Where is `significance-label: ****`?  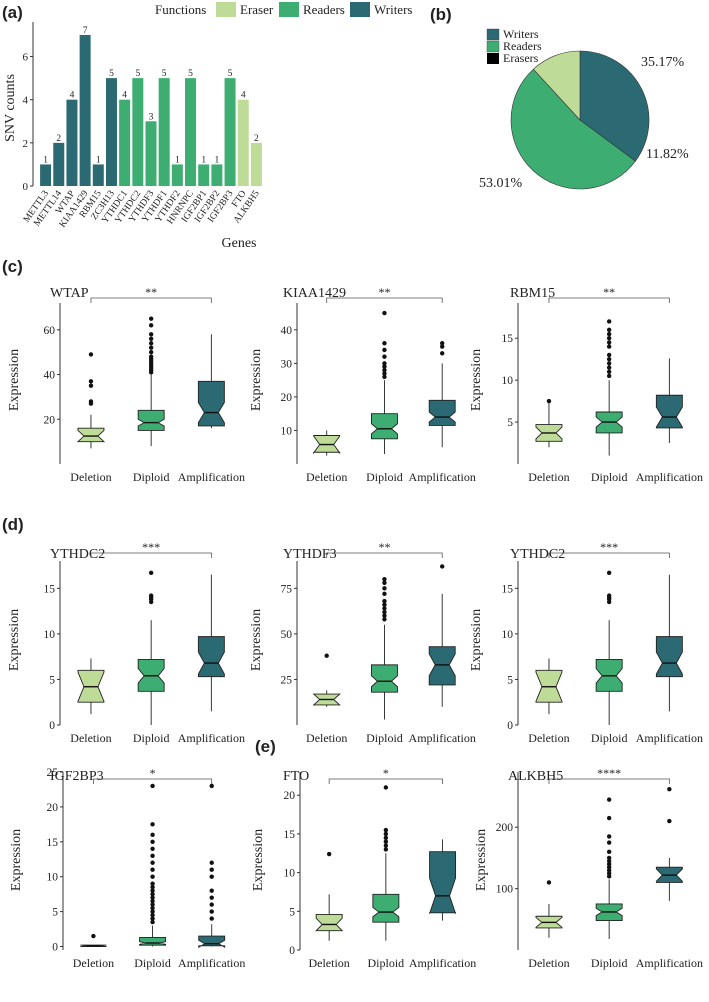 significance-label: **** is located at coordinates (609, 773).